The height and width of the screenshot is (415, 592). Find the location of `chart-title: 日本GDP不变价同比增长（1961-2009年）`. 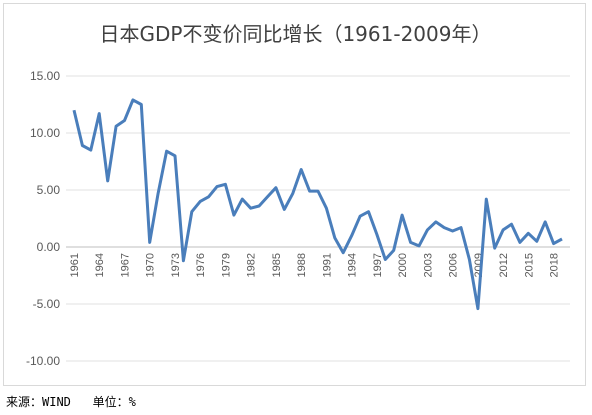

chart-title: 日本GDP不变价同比增长（1961-2009年） is located at coordinates (295, 34).